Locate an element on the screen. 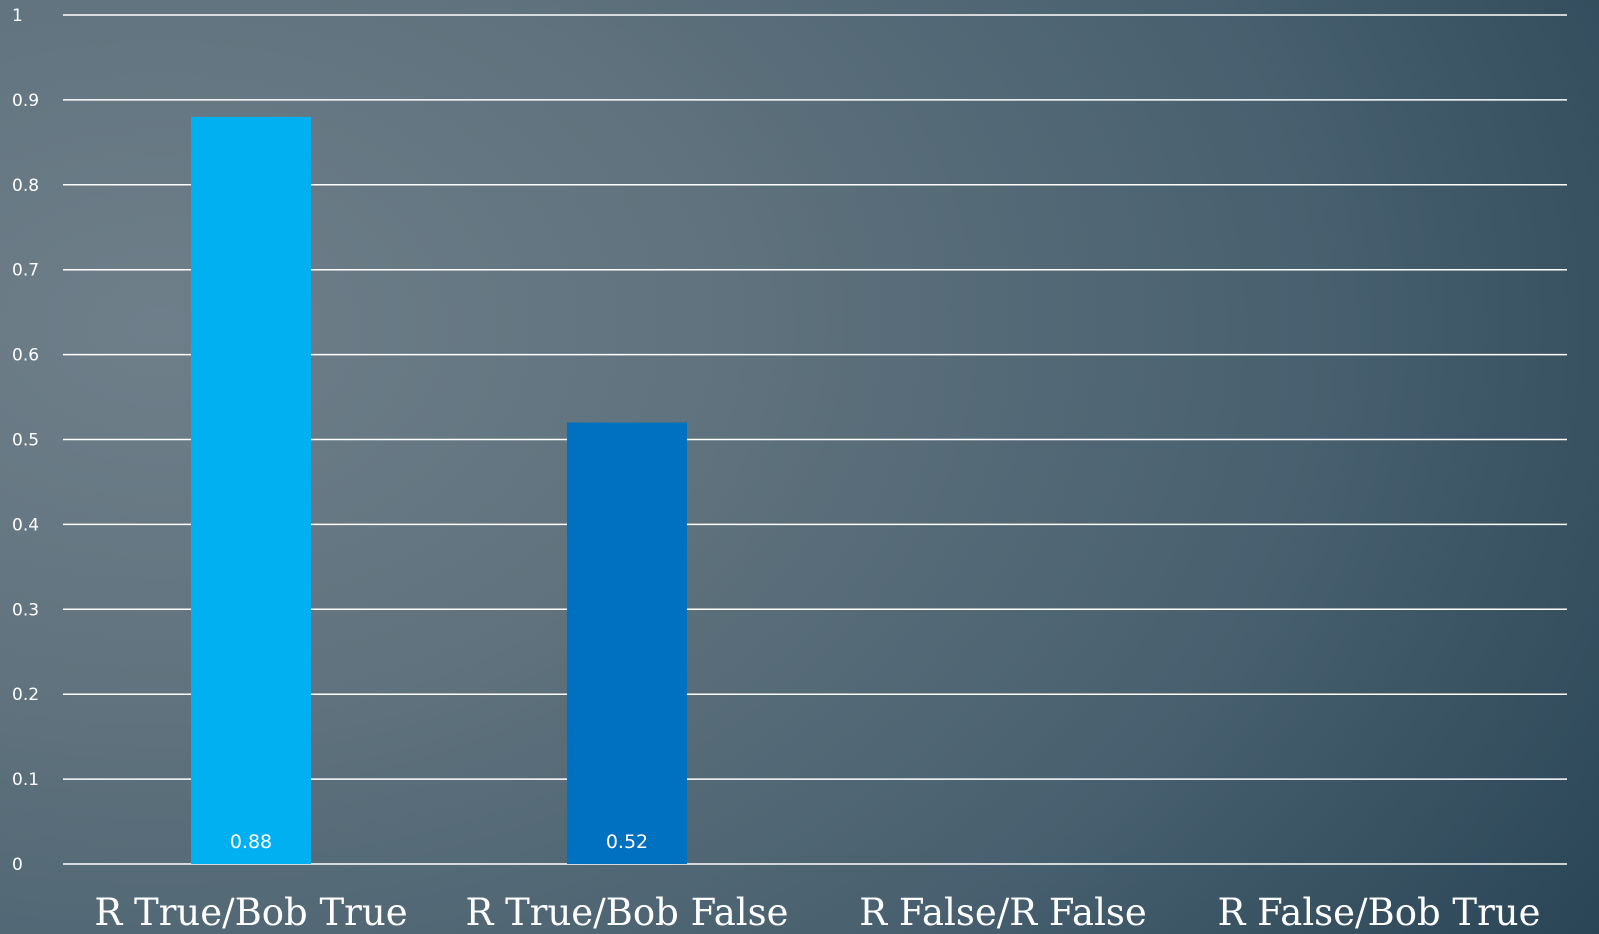 Image resolution: width=1599 pixels, height=934 pixels. y-tick-label: 0.9 is located at coordinates (25, 101).